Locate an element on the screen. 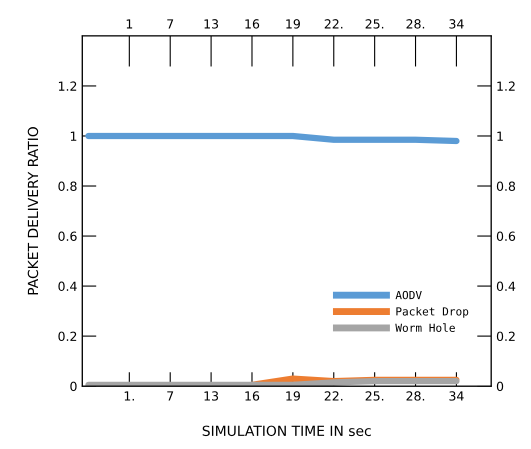 The image size is (531, 449). y-tick-label: 1.2 is located at coordinates (67, 86).